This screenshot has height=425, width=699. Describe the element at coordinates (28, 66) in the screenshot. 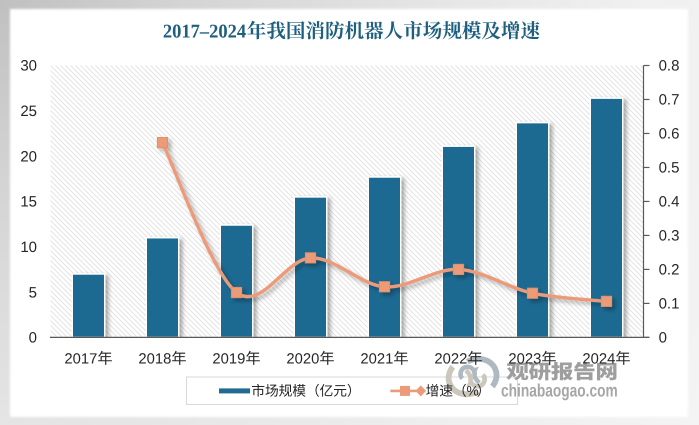

I see `svg-text: 30` at that location.